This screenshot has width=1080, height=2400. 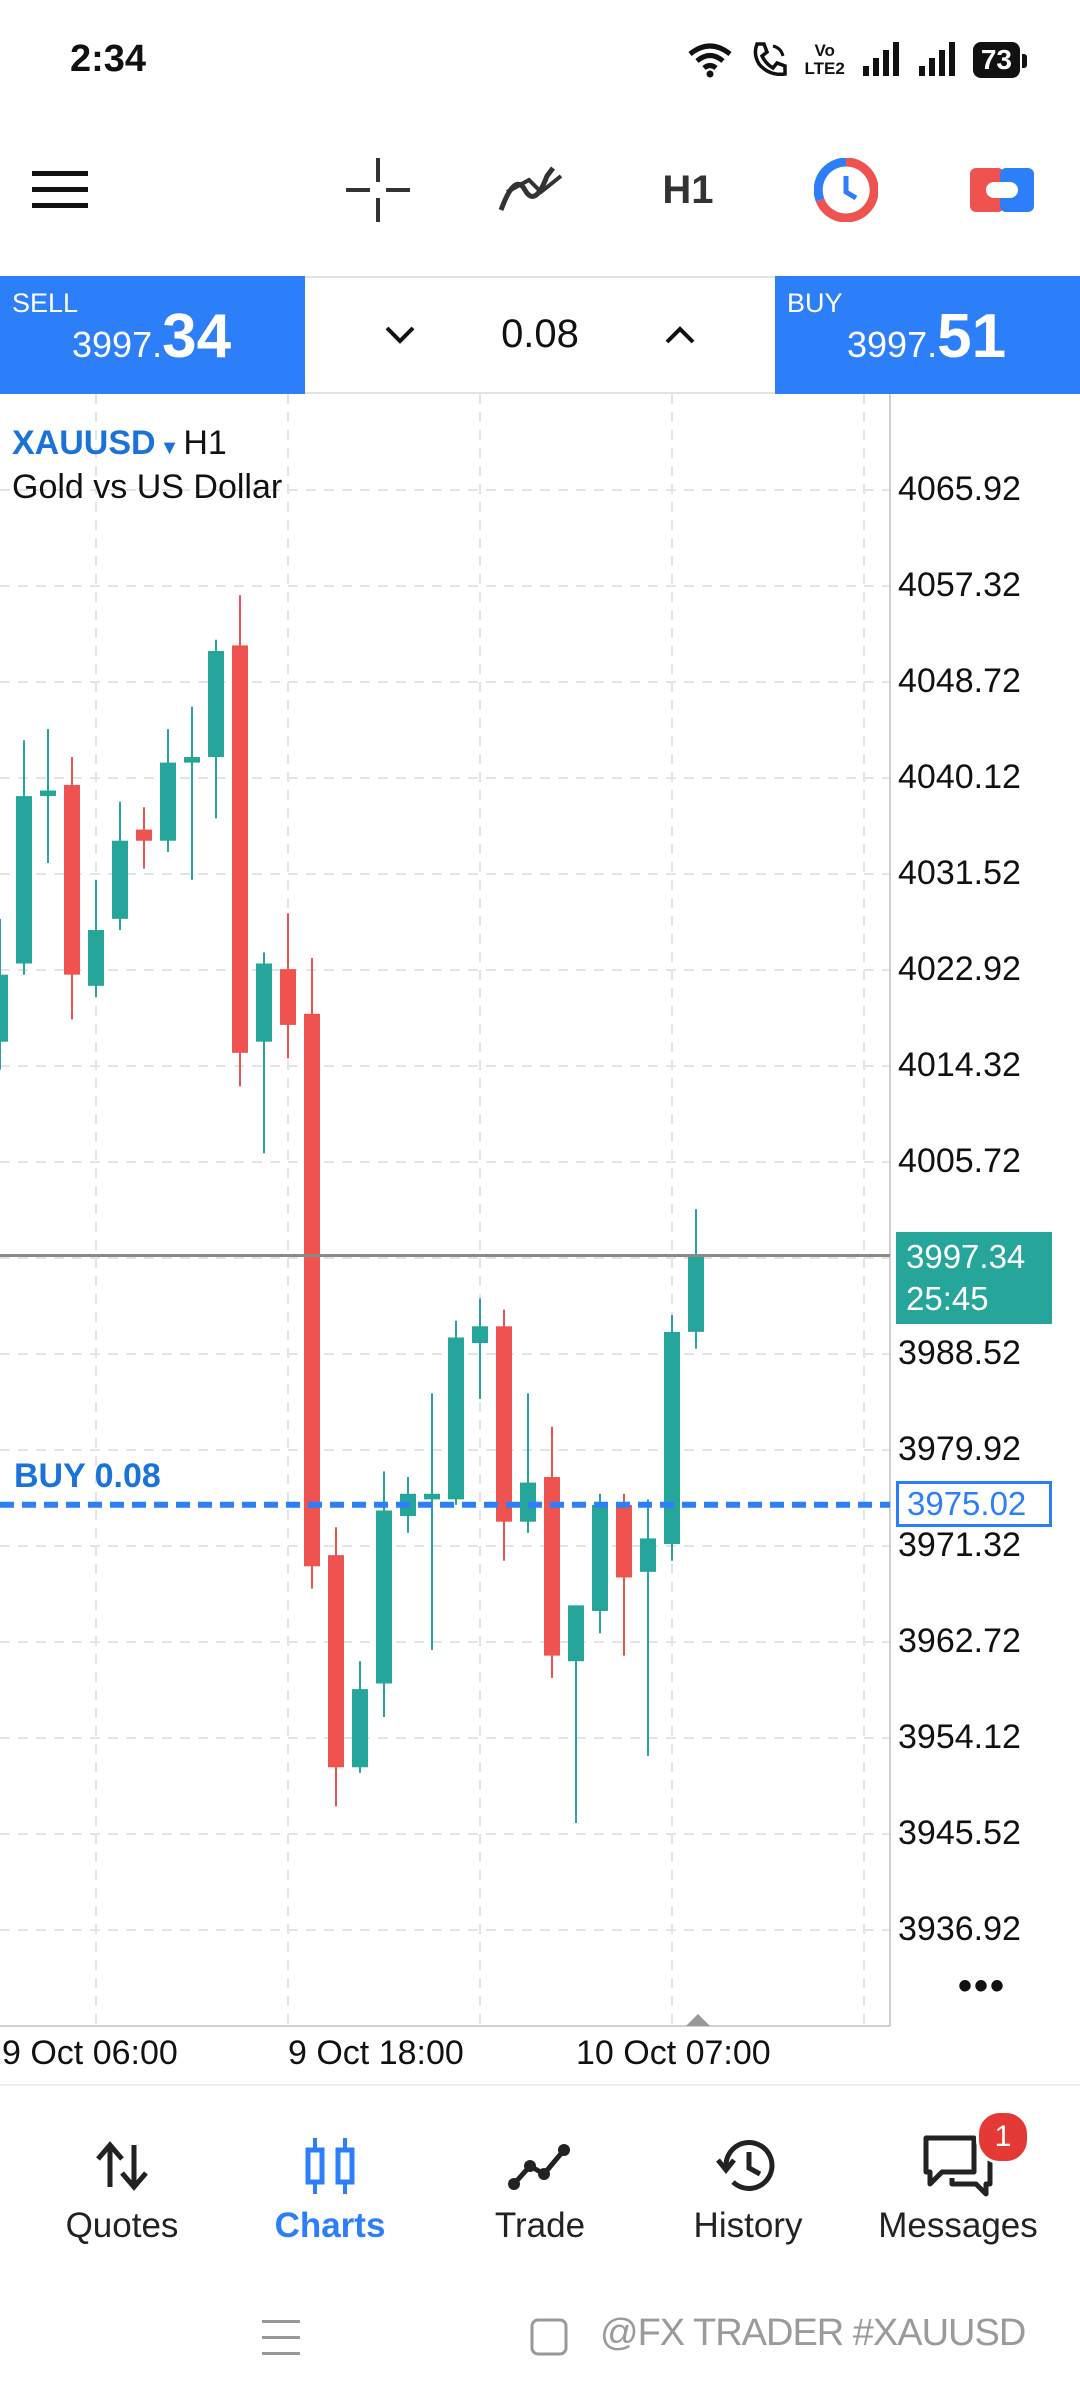 What do you see at coordinates (45, 303) in the screenshot?
I see `sell-label: SELL` at bounding box center [45, 303].